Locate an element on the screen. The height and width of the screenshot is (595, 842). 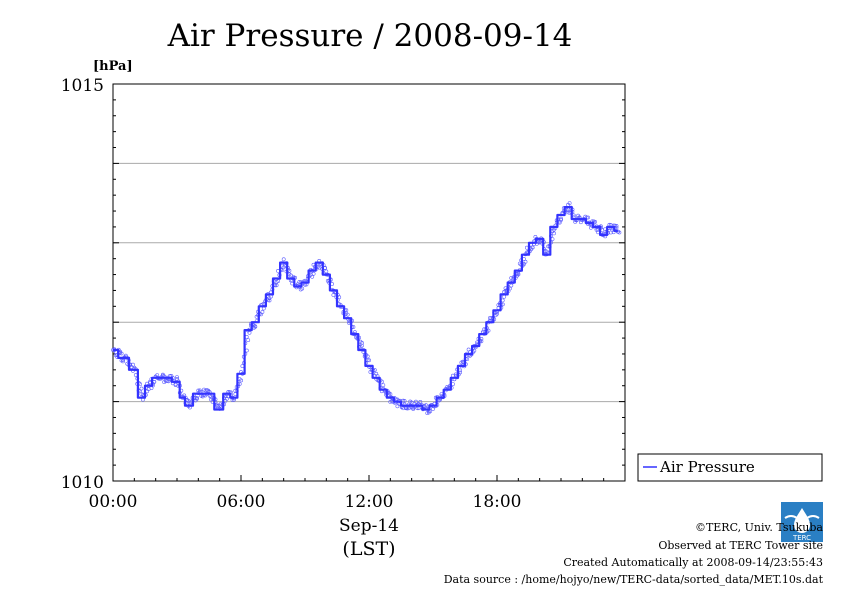
logo-wave-right is located at coordinates (813, 517).